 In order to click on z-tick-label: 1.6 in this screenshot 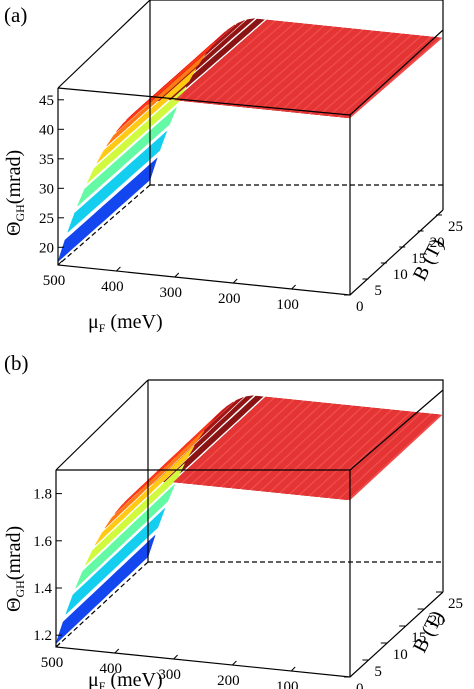, I will do `click(42, 542)`.